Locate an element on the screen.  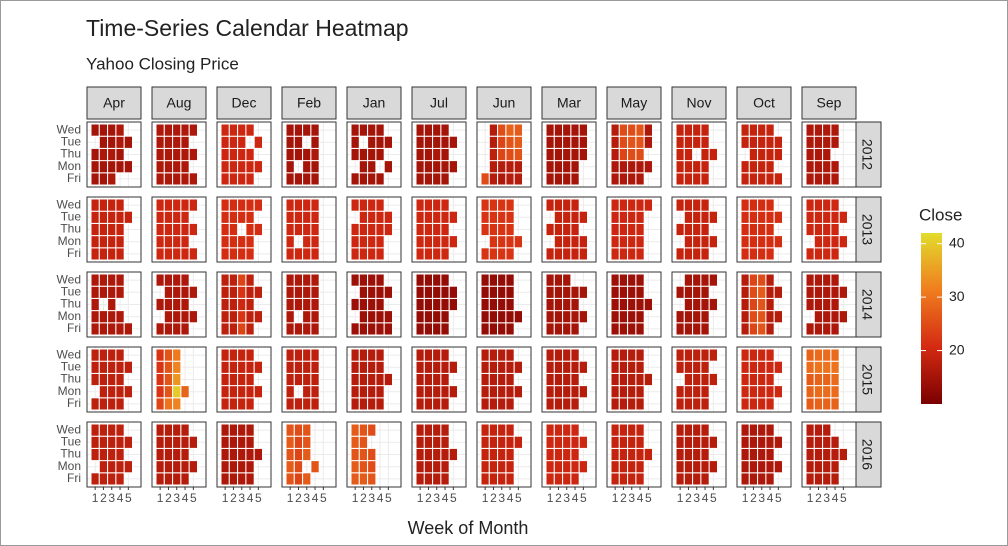
x-tick-label: 3 is located at coordinates (241, 498).